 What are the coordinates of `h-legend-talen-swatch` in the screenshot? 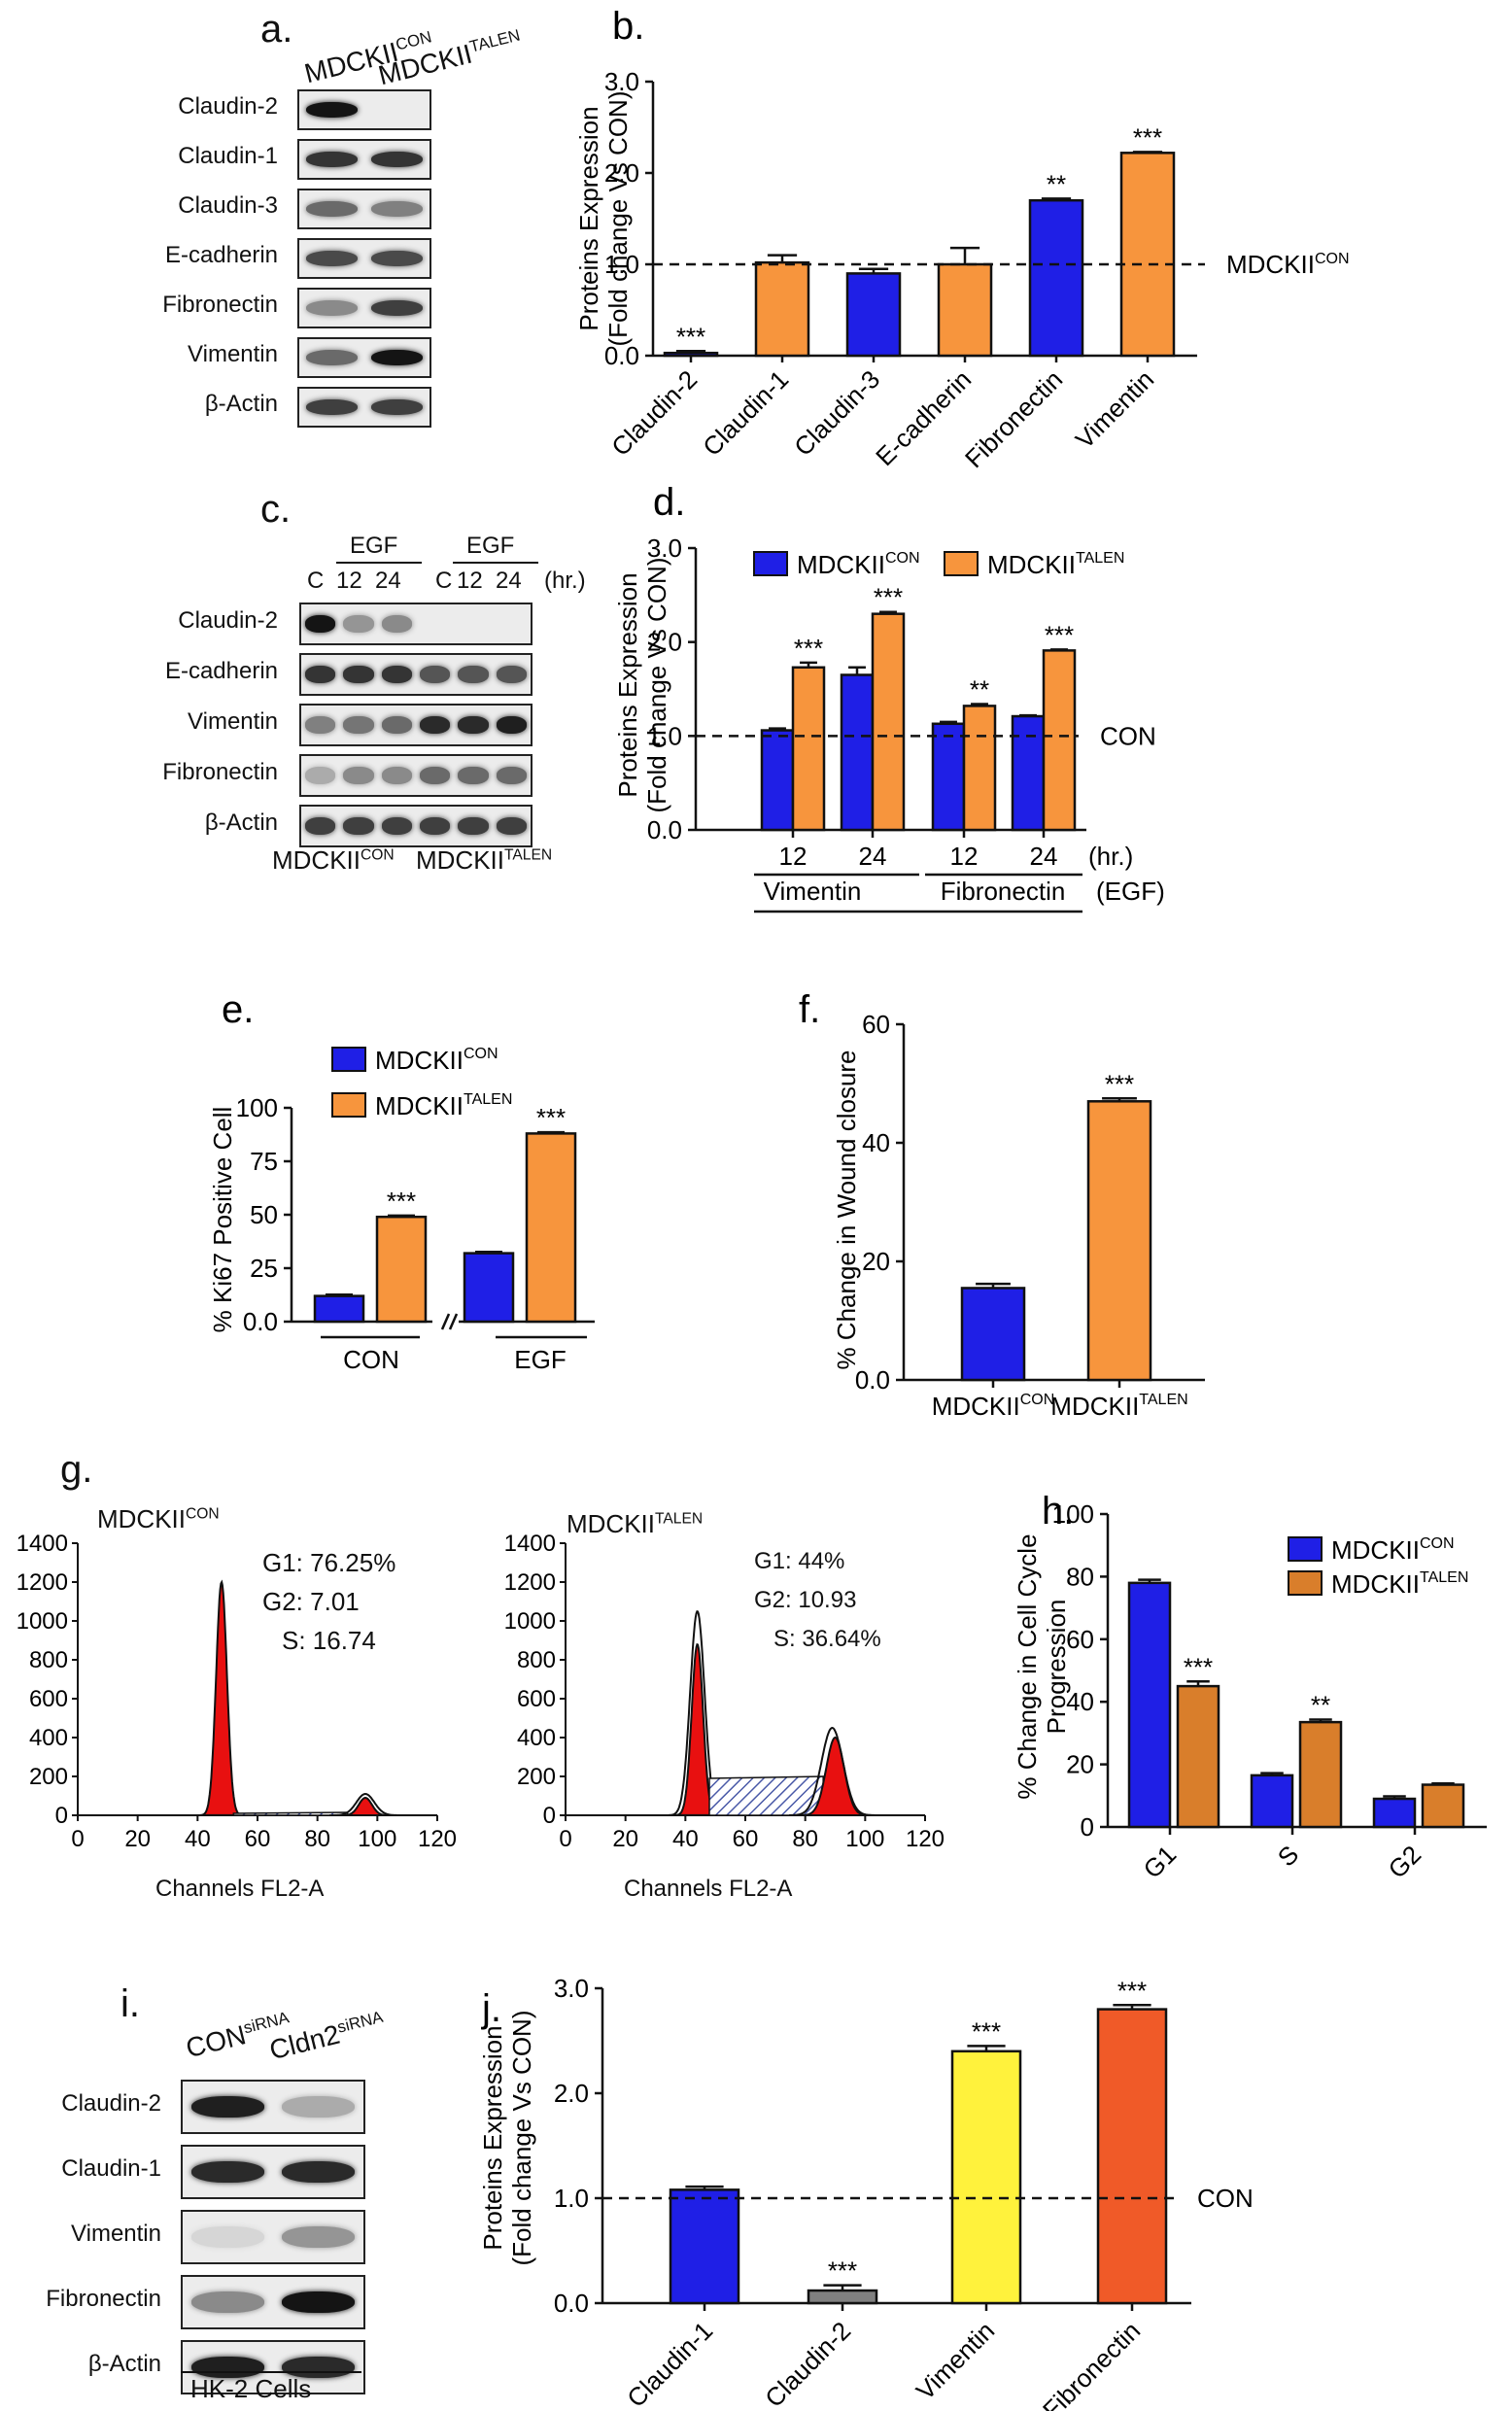 It's located at (1305, 1583).